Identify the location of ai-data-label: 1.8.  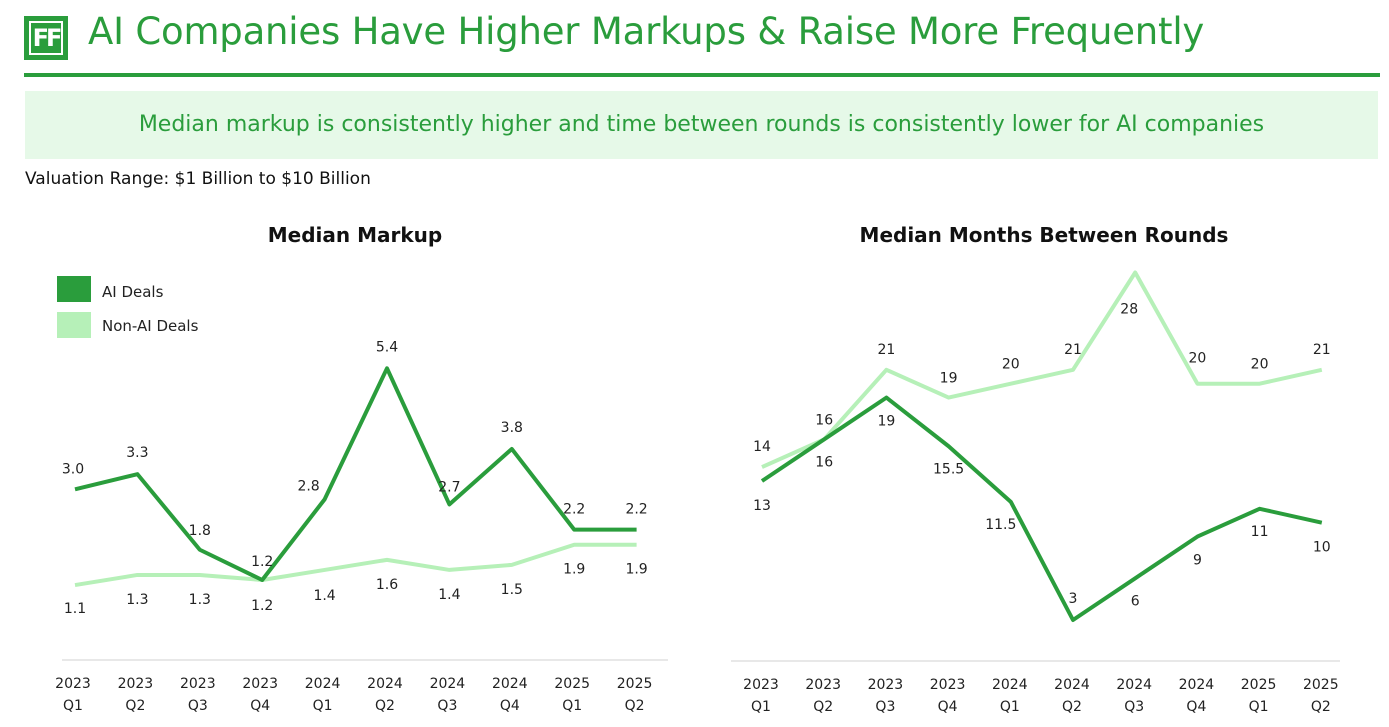
(200, 531).